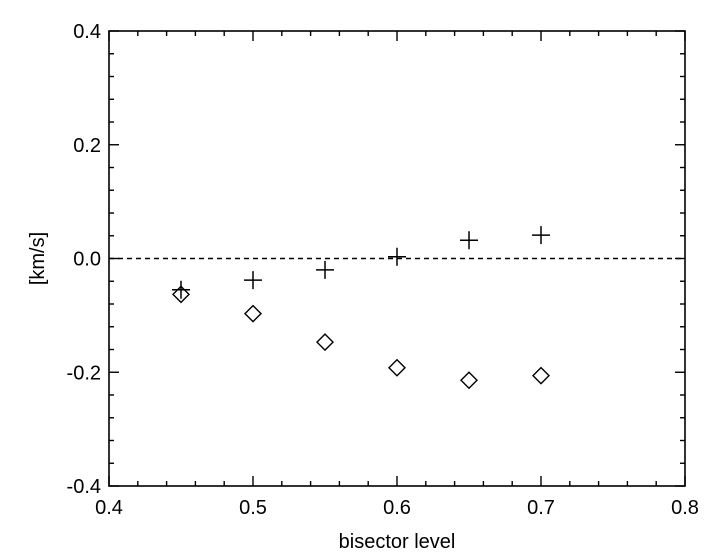 The image size is (708, 553). What do you see at coordinates (253, 508) in the screenshot?
I see `x-tick-label: 0.5` at bounding box center [253, 508].